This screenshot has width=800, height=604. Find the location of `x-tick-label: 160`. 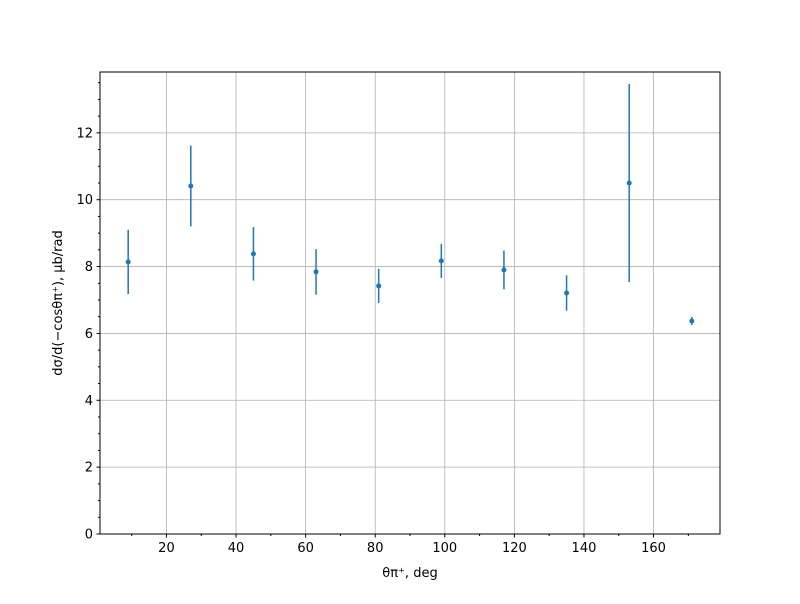

x-tick-label: 160 is located at coordinates (653, 548).